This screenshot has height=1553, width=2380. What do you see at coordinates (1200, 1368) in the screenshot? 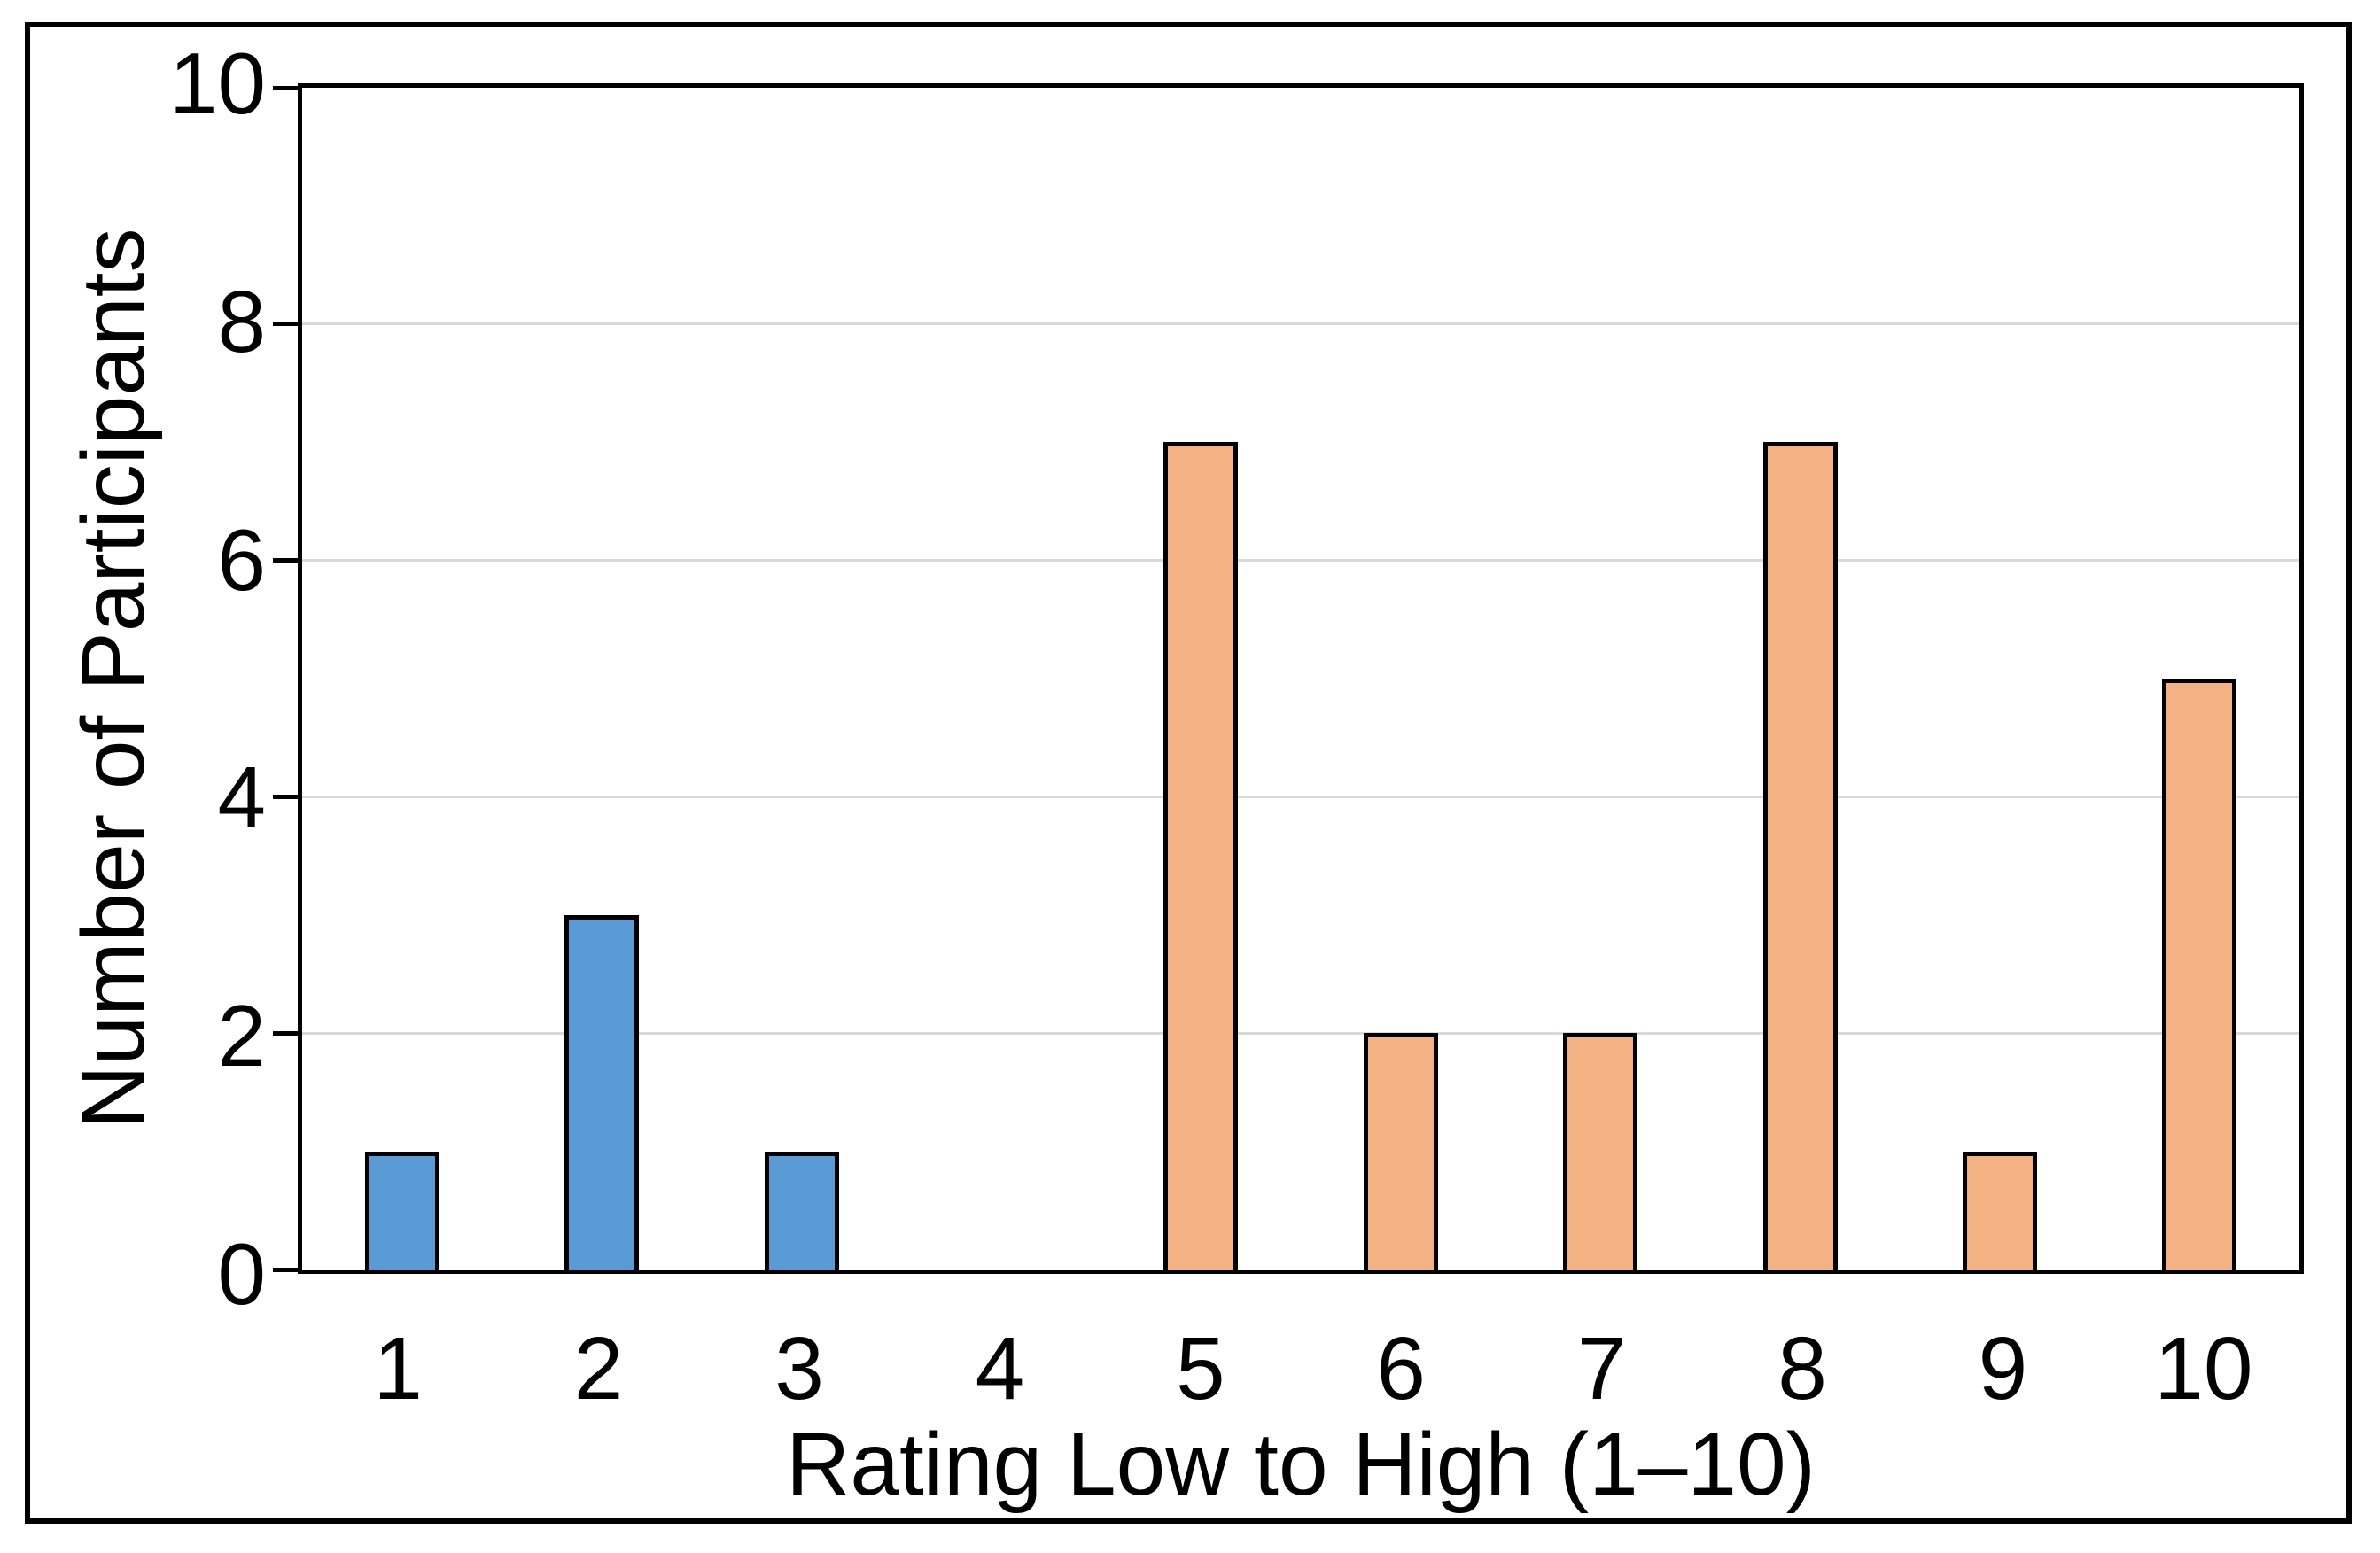
I see `x-axis-label-5: 5` at bounding box center [1200, 1368].